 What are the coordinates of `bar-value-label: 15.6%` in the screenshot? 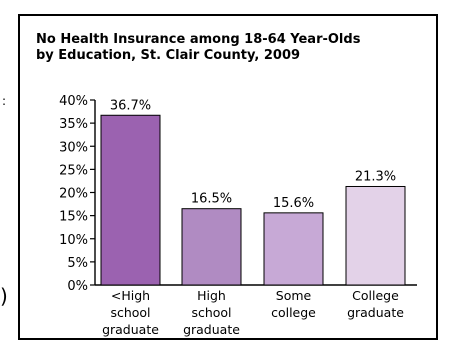 It's located at (293, 203).